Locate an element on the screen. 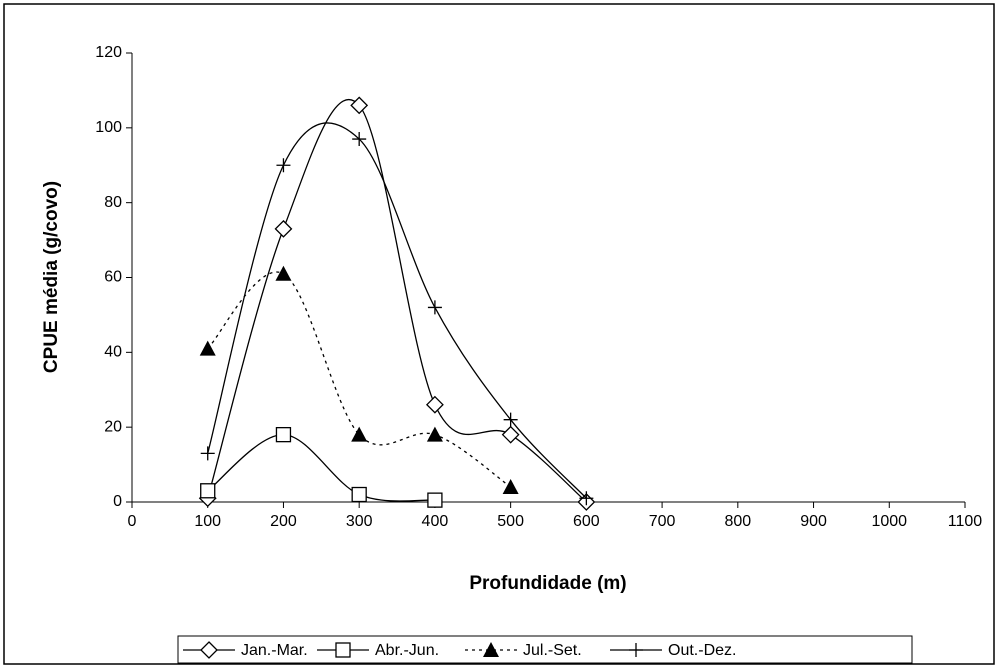 This screenshot has width=998, height=668. y-tick-label: 40 is located at coordinates (113, 352).